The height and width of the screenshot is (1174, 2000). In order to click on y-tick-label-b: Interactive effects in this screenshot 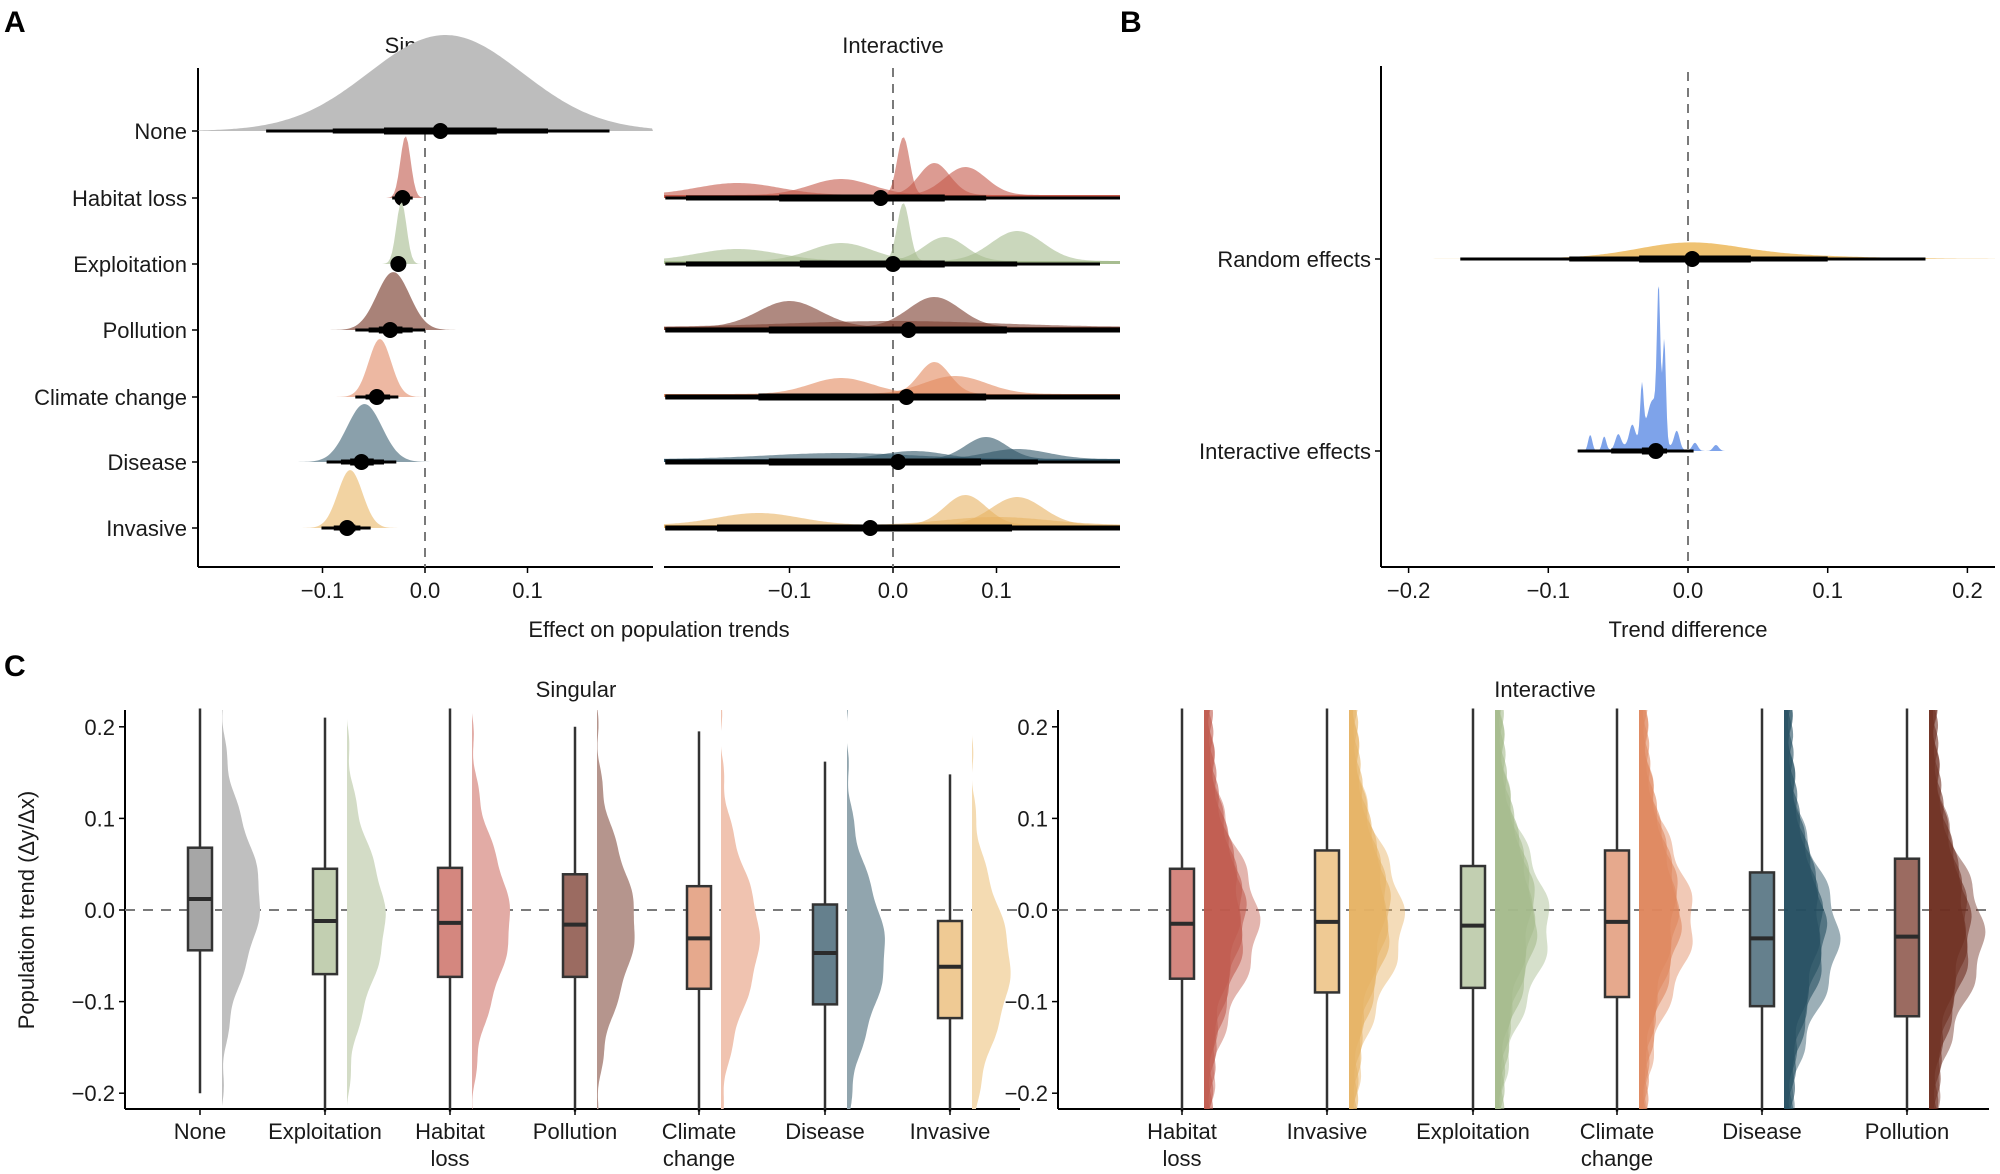, I will do `click(1285, 451)`.